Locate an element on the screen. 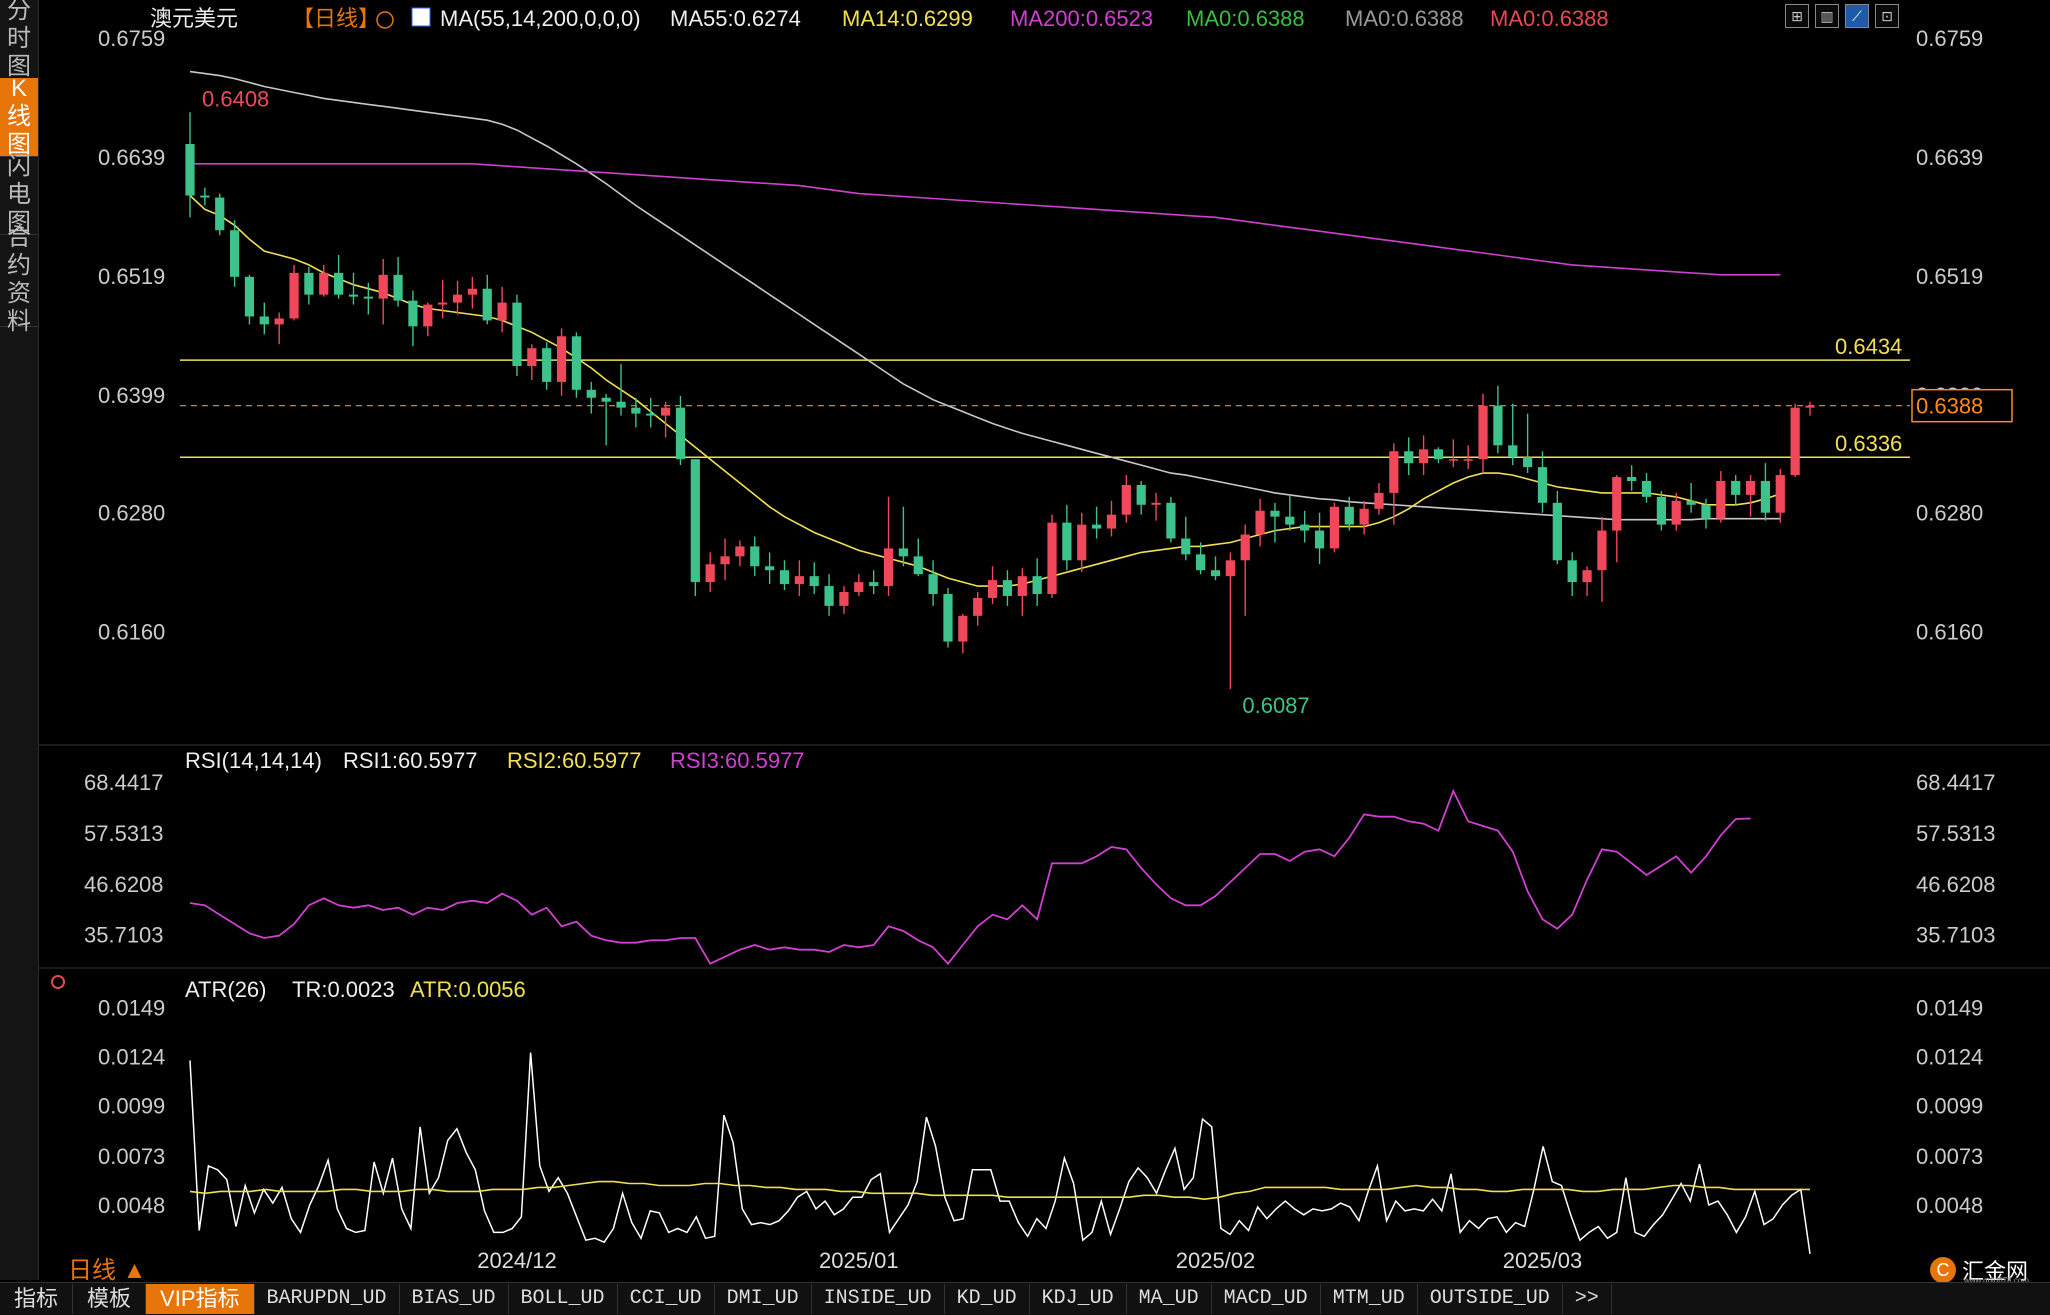  indicator-tab-10: KDJ_UD is located at coordinates (1078, 1299).